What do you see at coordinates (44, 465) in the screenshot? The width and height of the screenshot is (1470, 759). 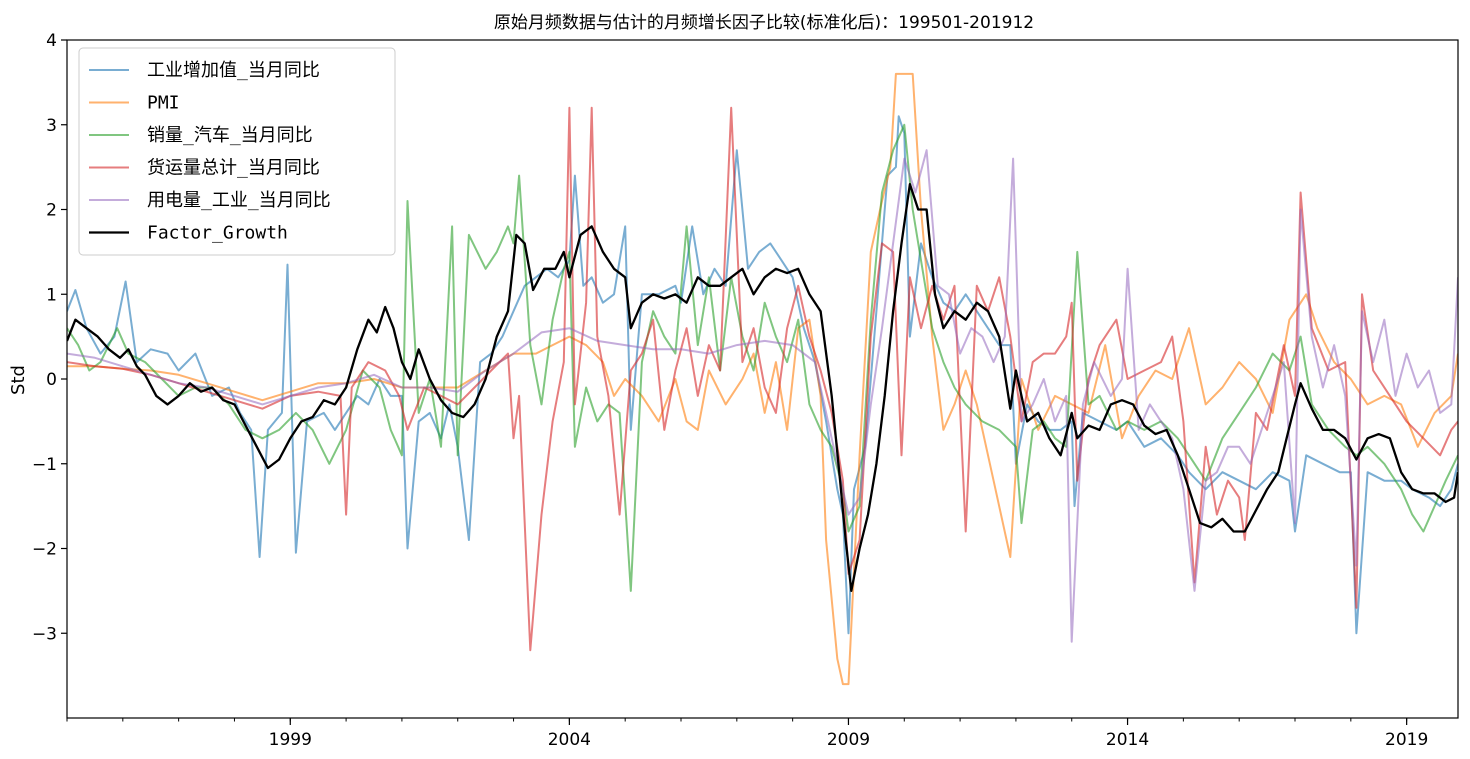 I see `y-tick-label-5: −1` at bounding box center [44, 465].